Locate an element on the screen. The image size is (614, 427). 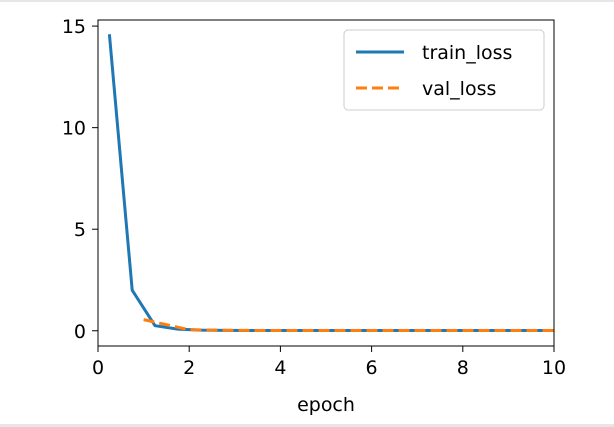
y-tick-label: 0 is located at coordinates (80, 332).